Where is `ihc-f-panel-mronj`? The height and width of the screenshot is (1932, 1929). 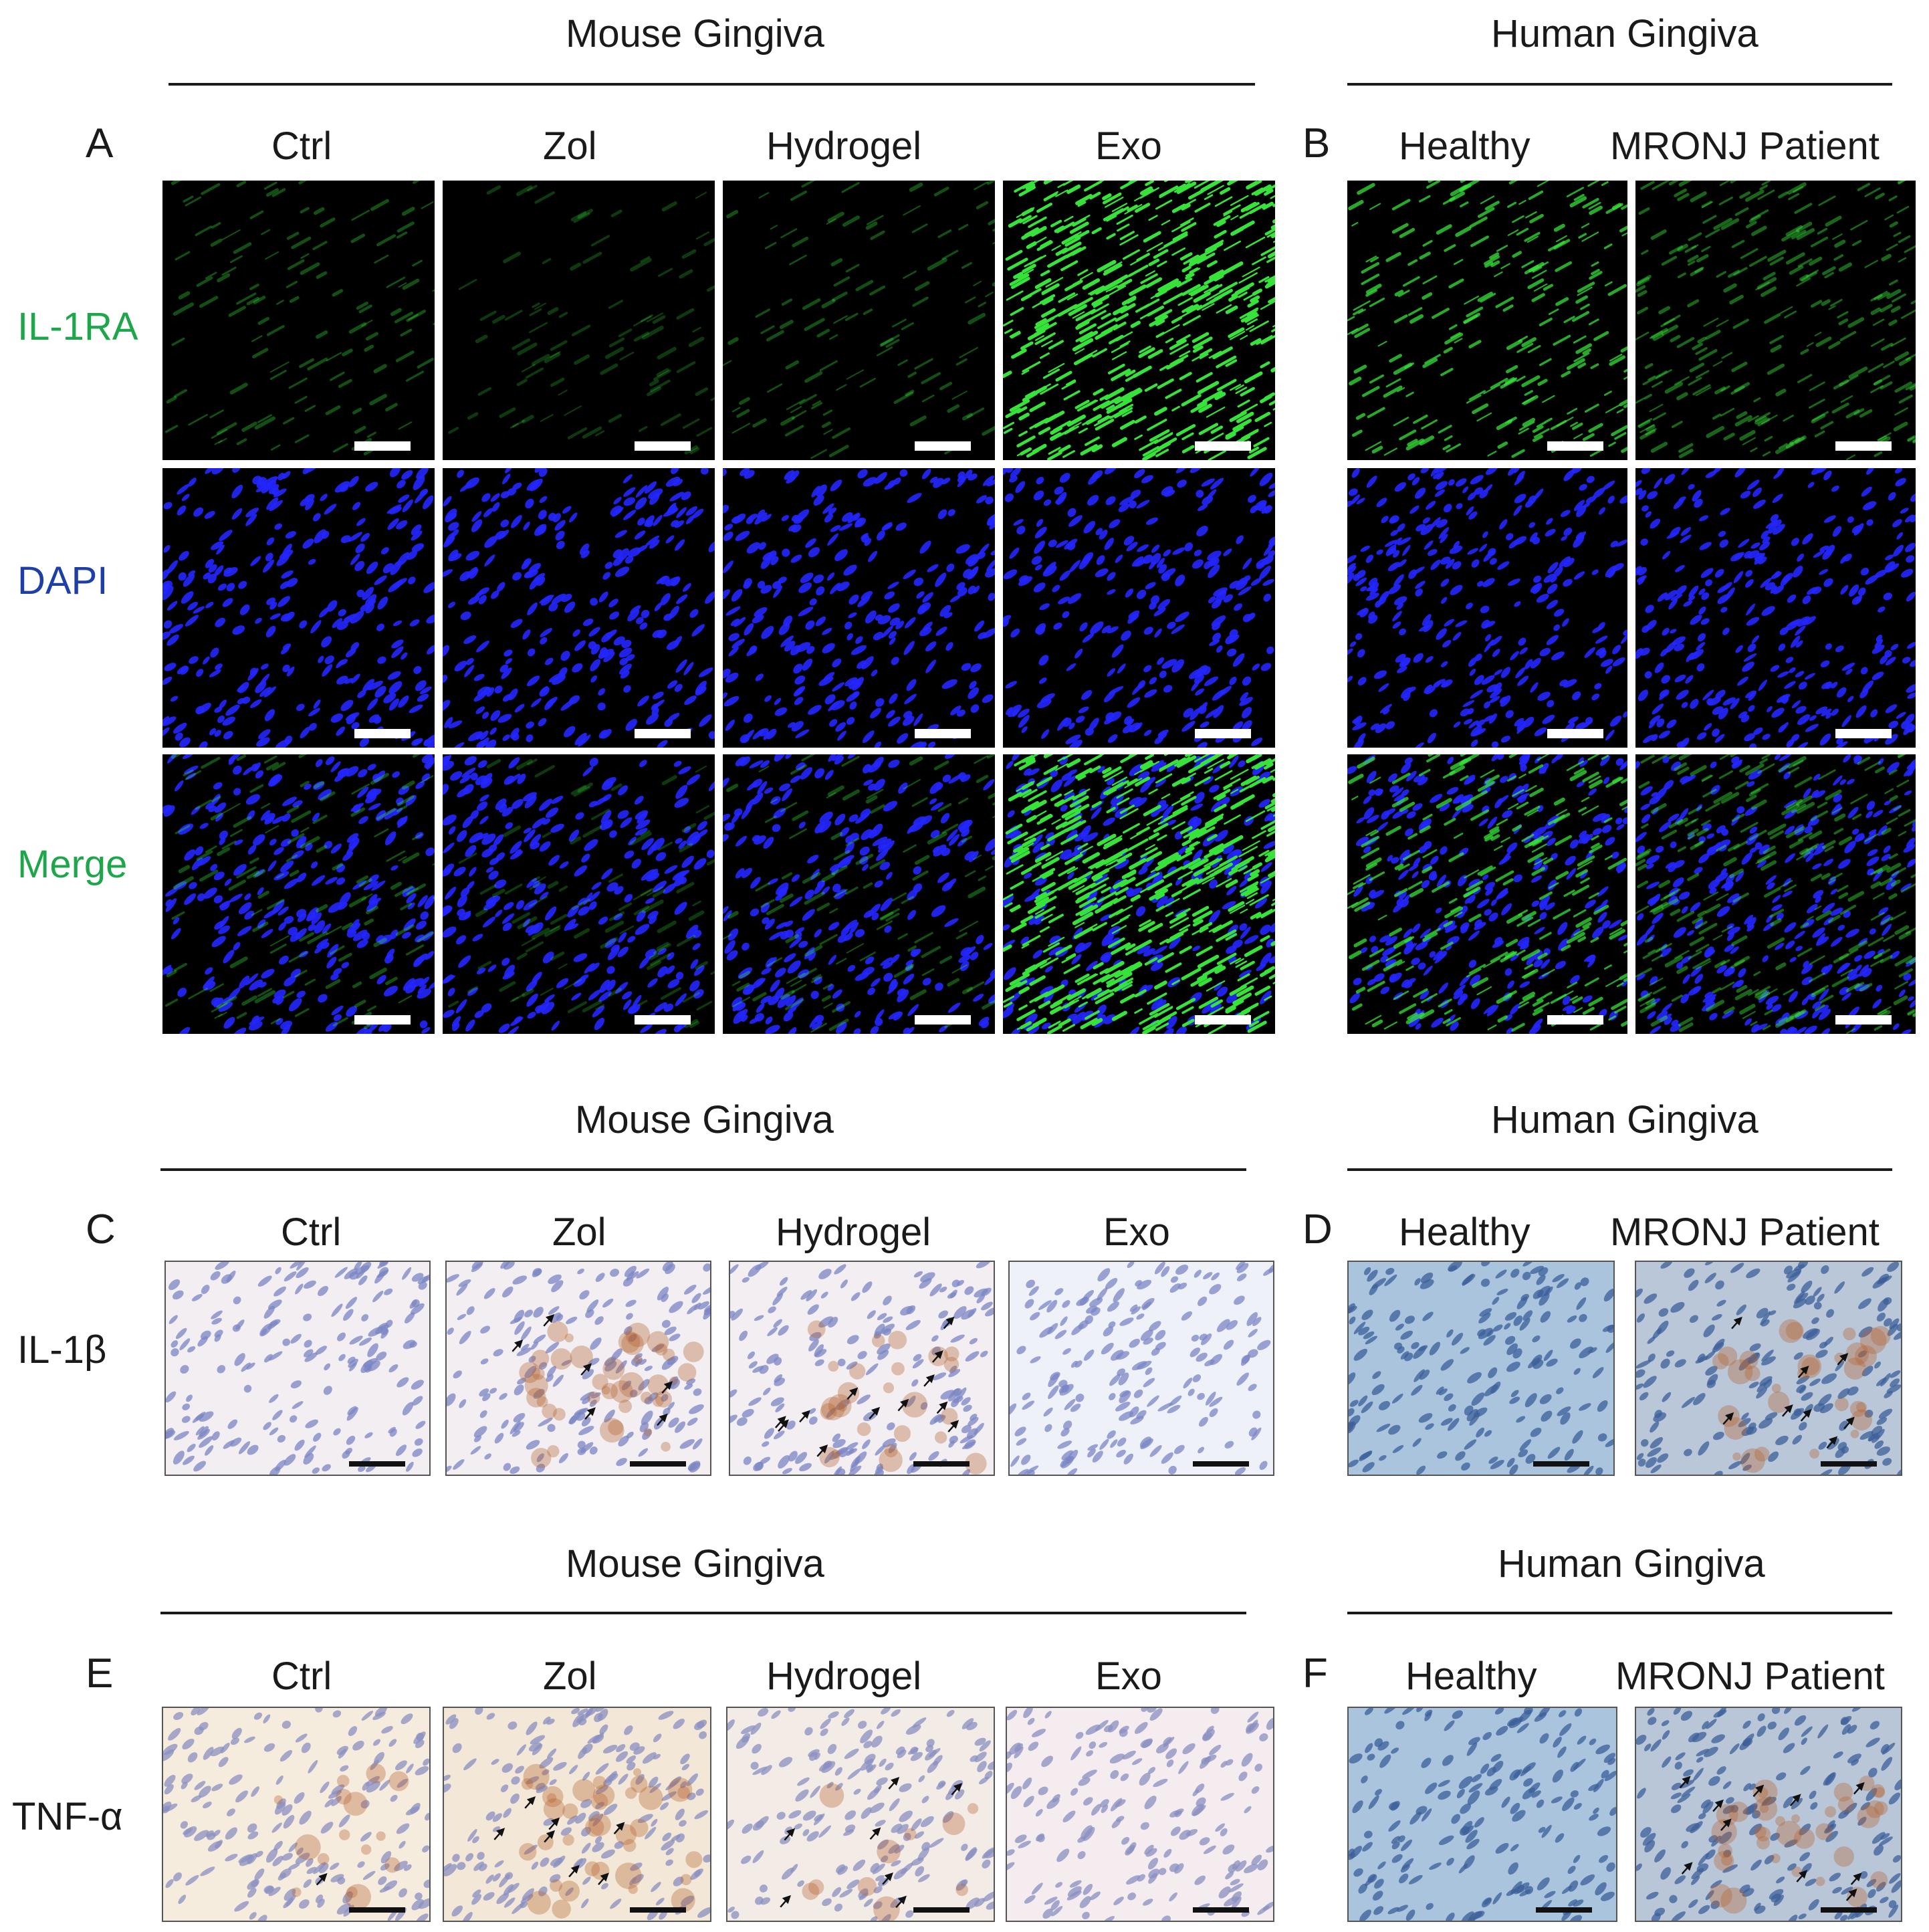
ihc-f-panel-mronj is located at coordinates (1768, 1814).